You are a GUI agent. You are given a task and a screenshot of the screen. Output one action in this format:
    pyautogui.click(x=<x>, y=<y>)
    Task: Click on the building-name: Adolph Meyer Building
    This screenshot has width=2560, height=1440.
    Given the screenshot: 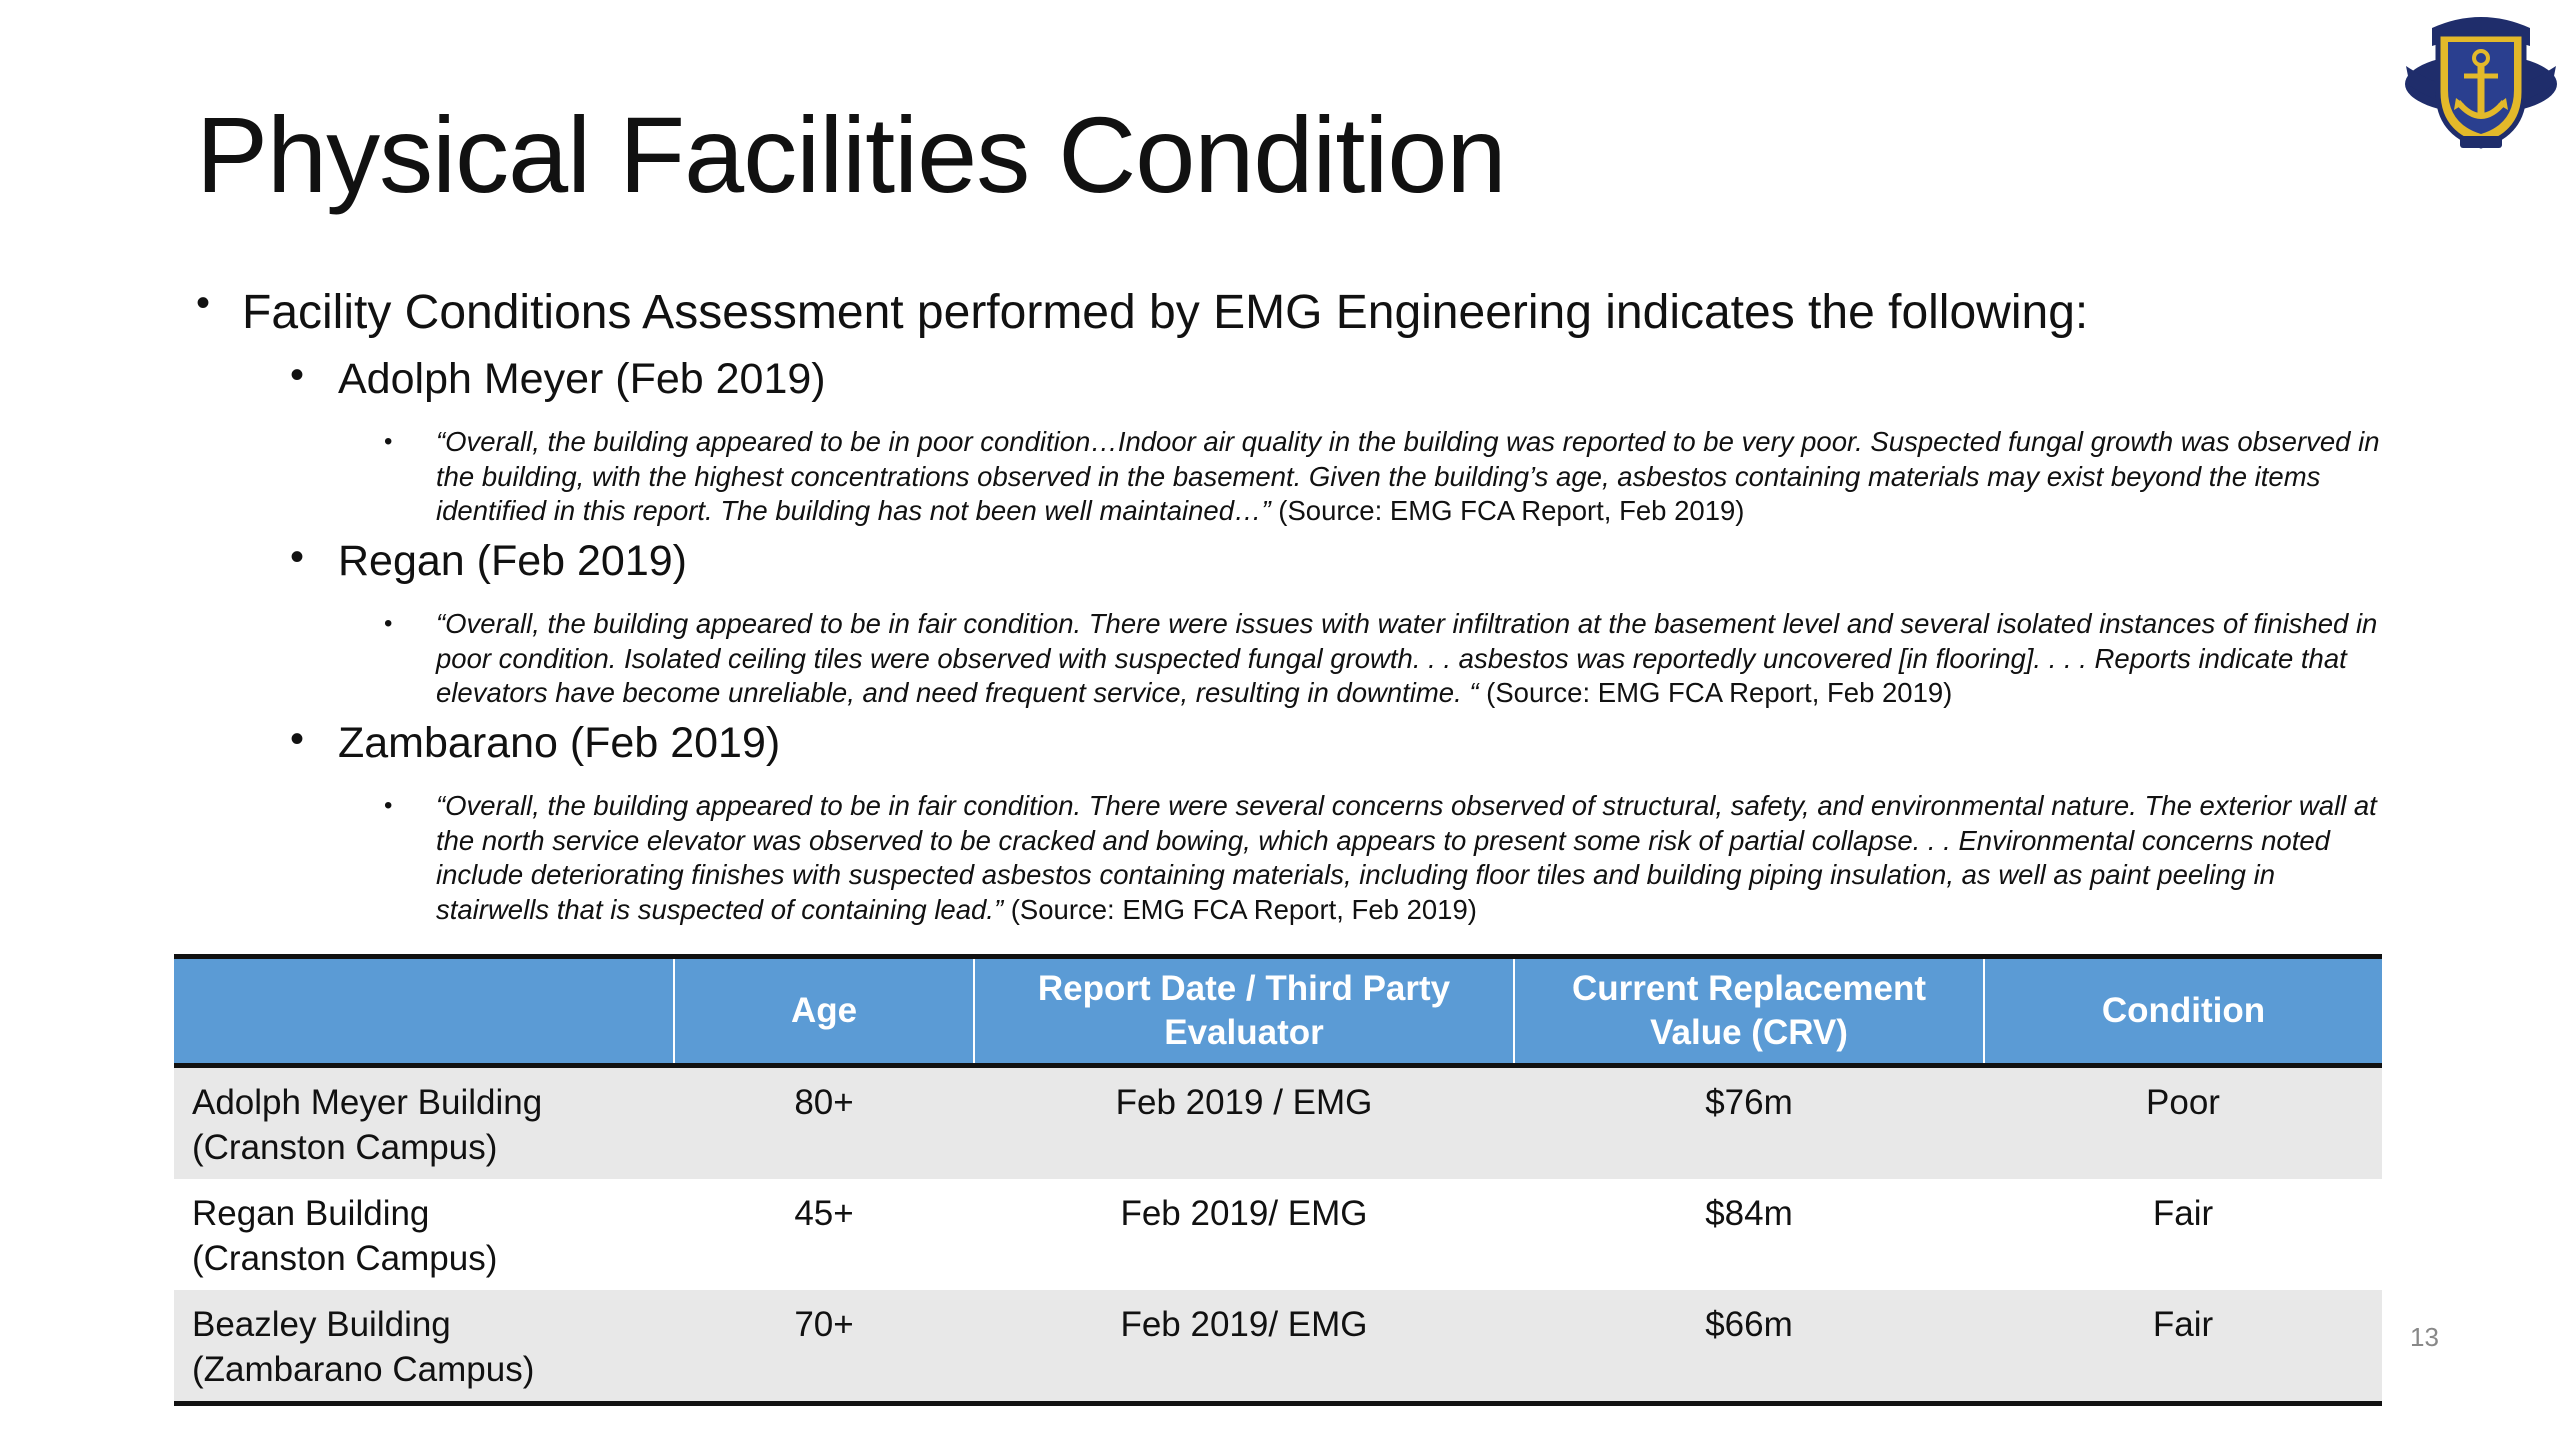 What is the action you would take?
    pyautogui.click(x=367, y=1102)
    